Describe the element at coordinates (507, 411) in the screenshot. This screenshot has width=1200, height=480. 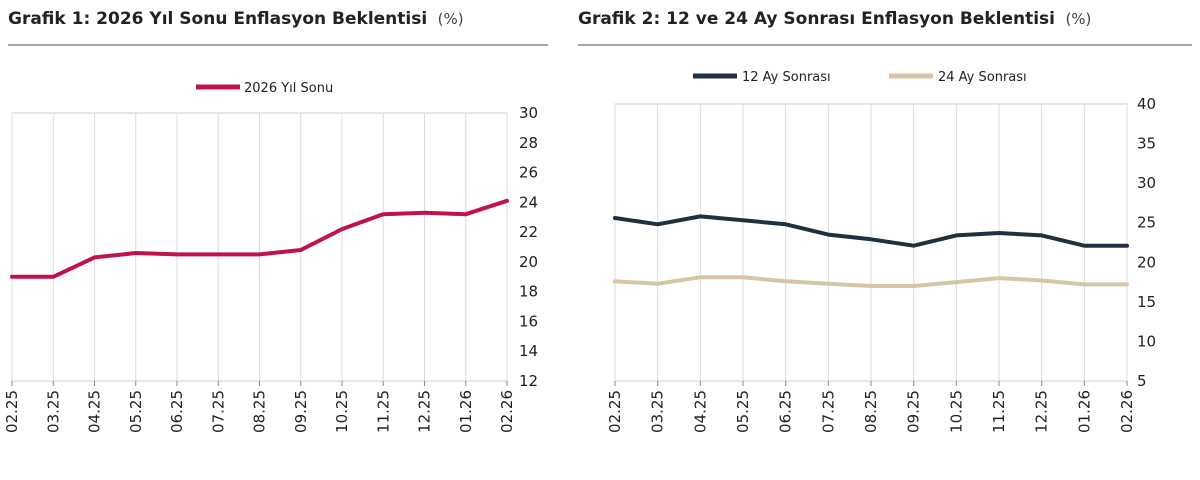
I see `chart-1-x-tick-label: 02.26` at that location.